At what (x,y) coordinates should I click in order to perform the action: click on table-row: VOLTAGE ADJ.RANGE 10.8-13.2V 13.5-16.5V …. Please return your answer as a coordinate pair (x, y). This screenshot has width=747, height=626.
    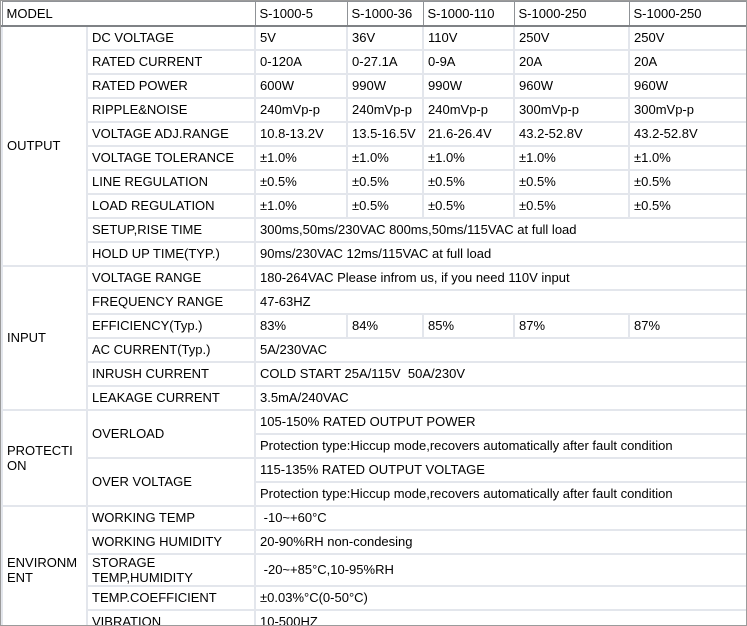
    Looking at the image, I should click on (374, 133).